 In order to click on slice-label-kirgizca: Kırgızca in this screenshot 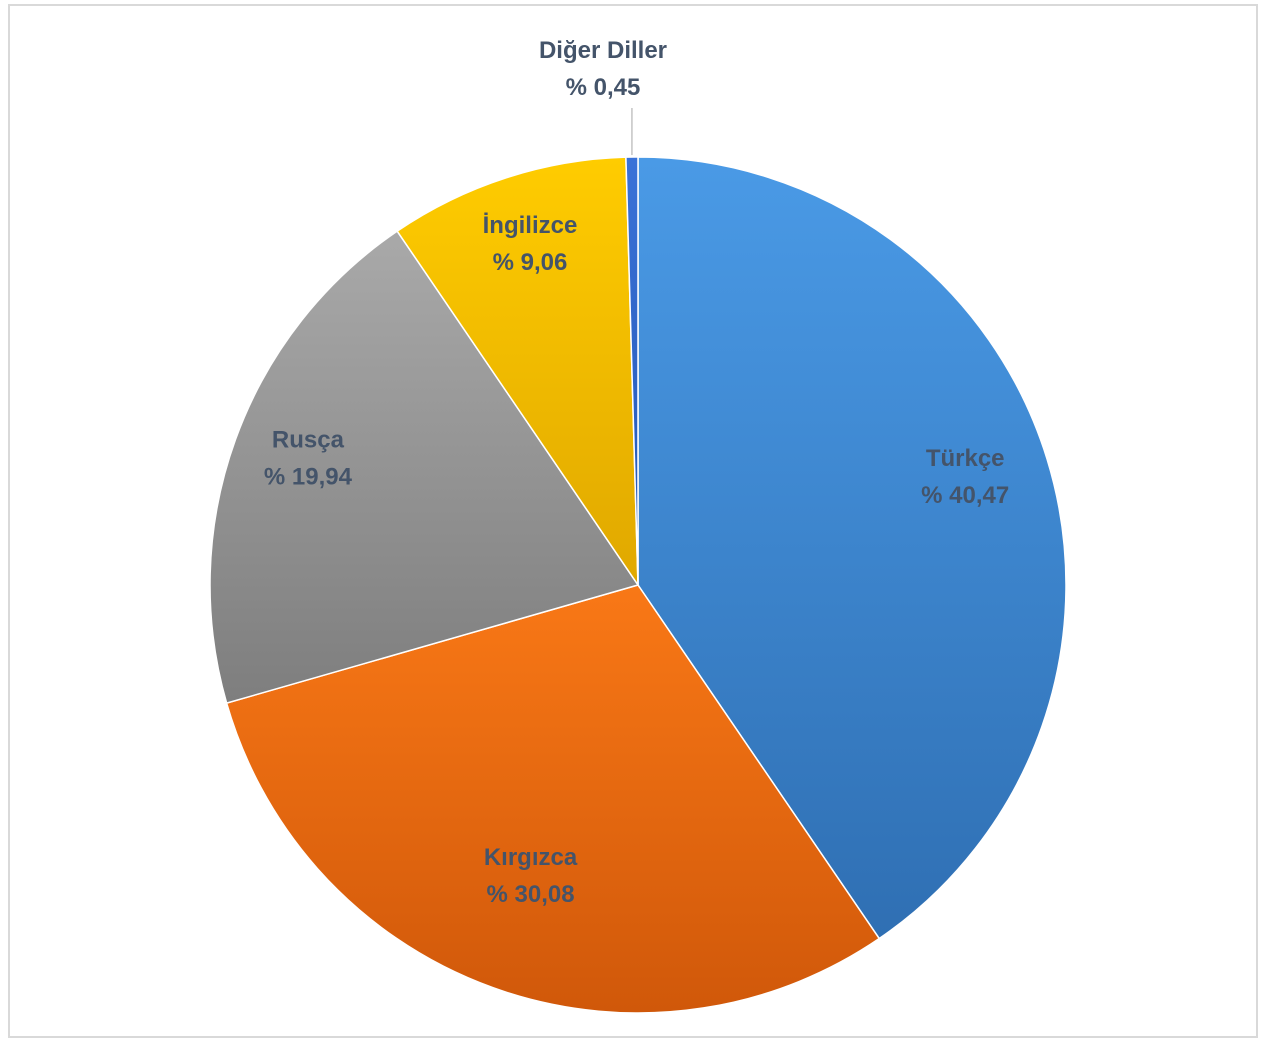, I will do `click(531, 857)`.